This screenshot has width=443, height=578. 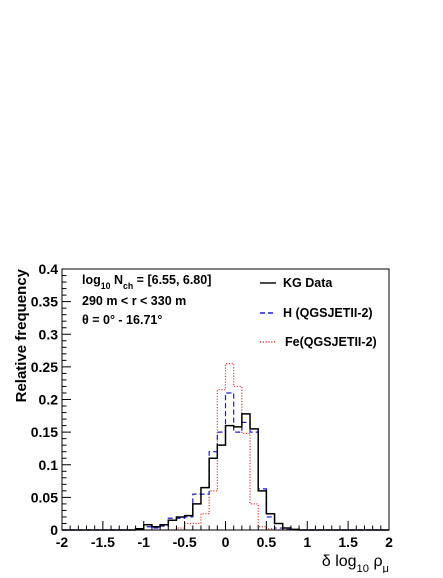 I want to click on y-tick-label: 0.3, so click(x=49, y=334).